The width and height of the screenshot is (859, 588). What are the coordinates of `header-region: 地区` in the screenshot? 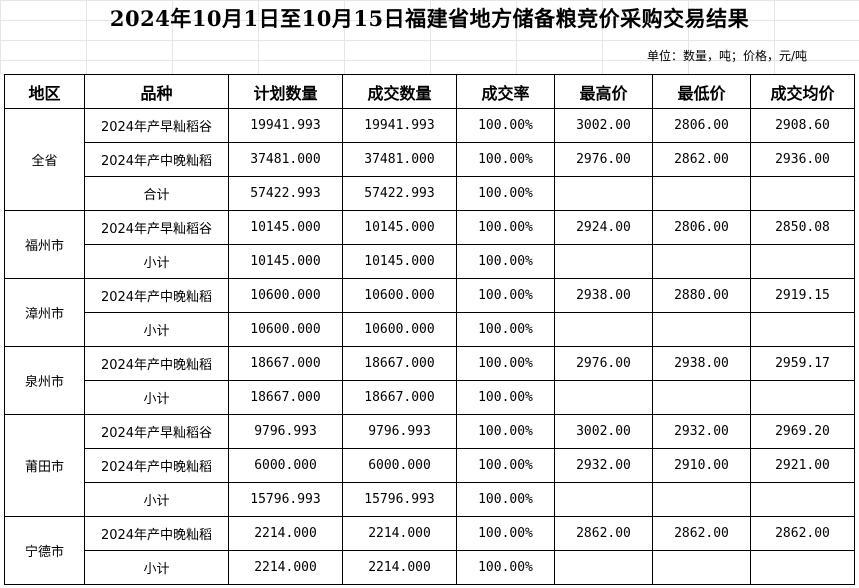 It's located at (44, 91).